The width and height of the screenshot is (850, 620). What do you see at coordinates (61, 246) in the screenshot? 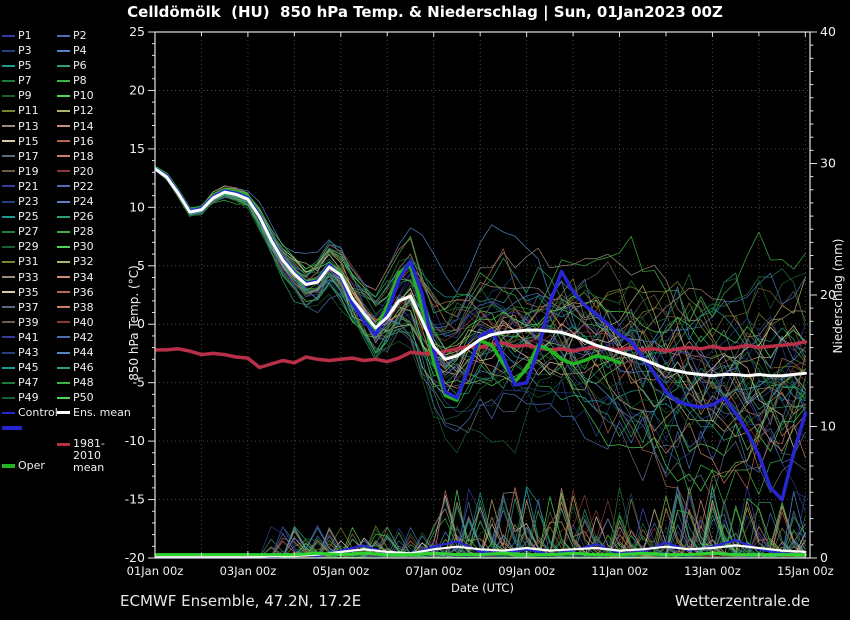
I see `legend-row: P29 P30` at bounding box center [61, 246].